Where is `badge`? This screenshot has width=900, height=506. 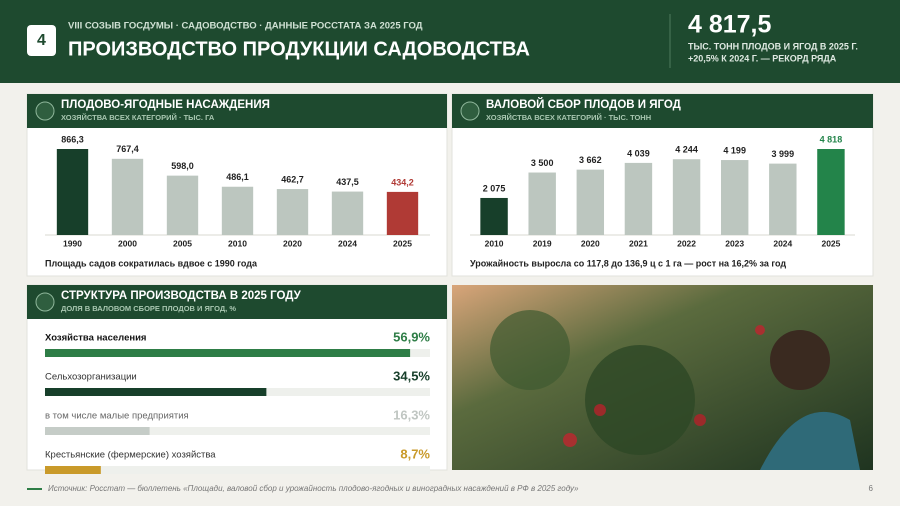 badge is located at coordinates (41, 40).